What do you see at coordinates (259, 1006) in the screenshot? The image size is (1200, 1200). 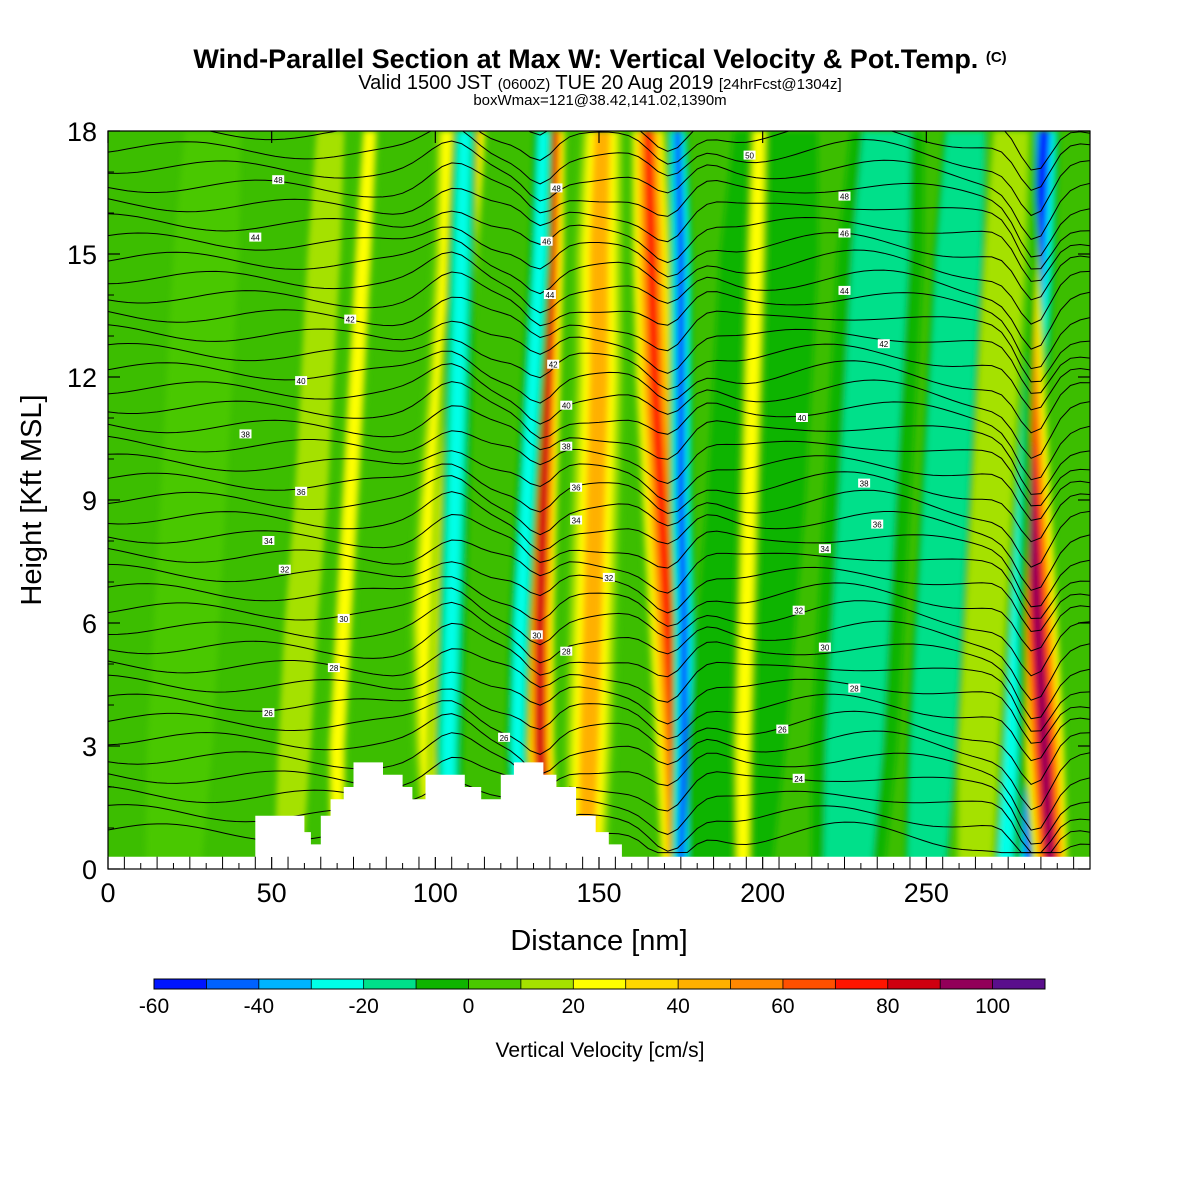 I see `colorbar-tick-label: -40` at bounding box center [259, 1006].